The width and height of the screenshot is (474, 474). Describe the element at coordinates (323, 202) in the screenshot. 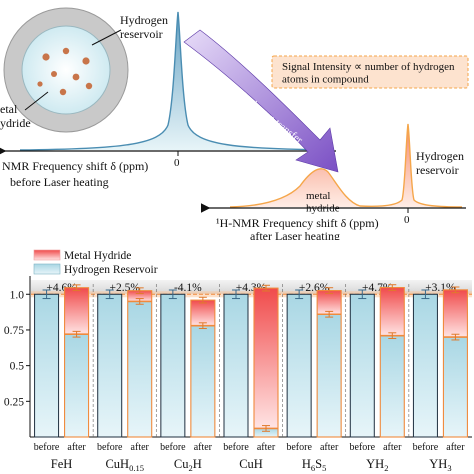

I see `metal-hydride-label: metal hydride` at that location.